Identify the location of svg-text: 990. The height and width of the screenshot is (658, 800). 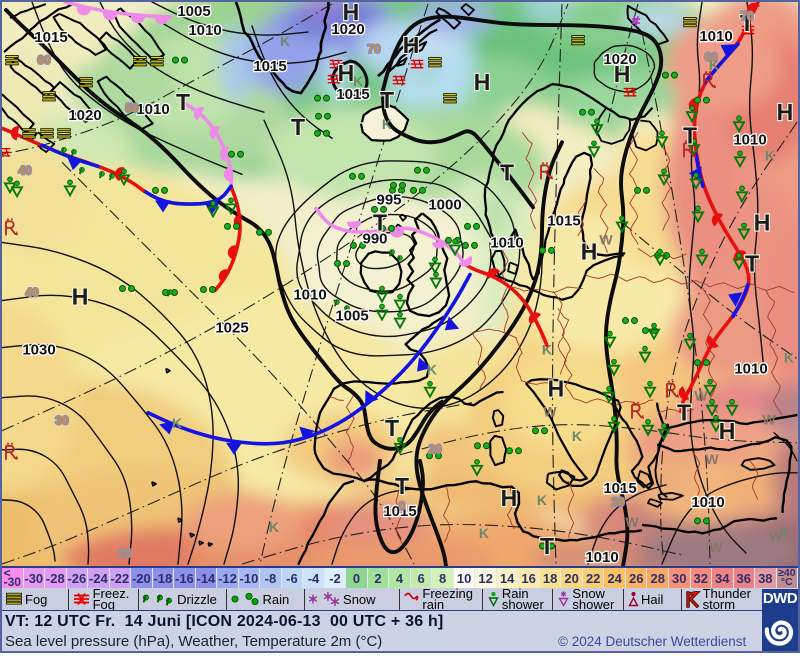
(374, 238).